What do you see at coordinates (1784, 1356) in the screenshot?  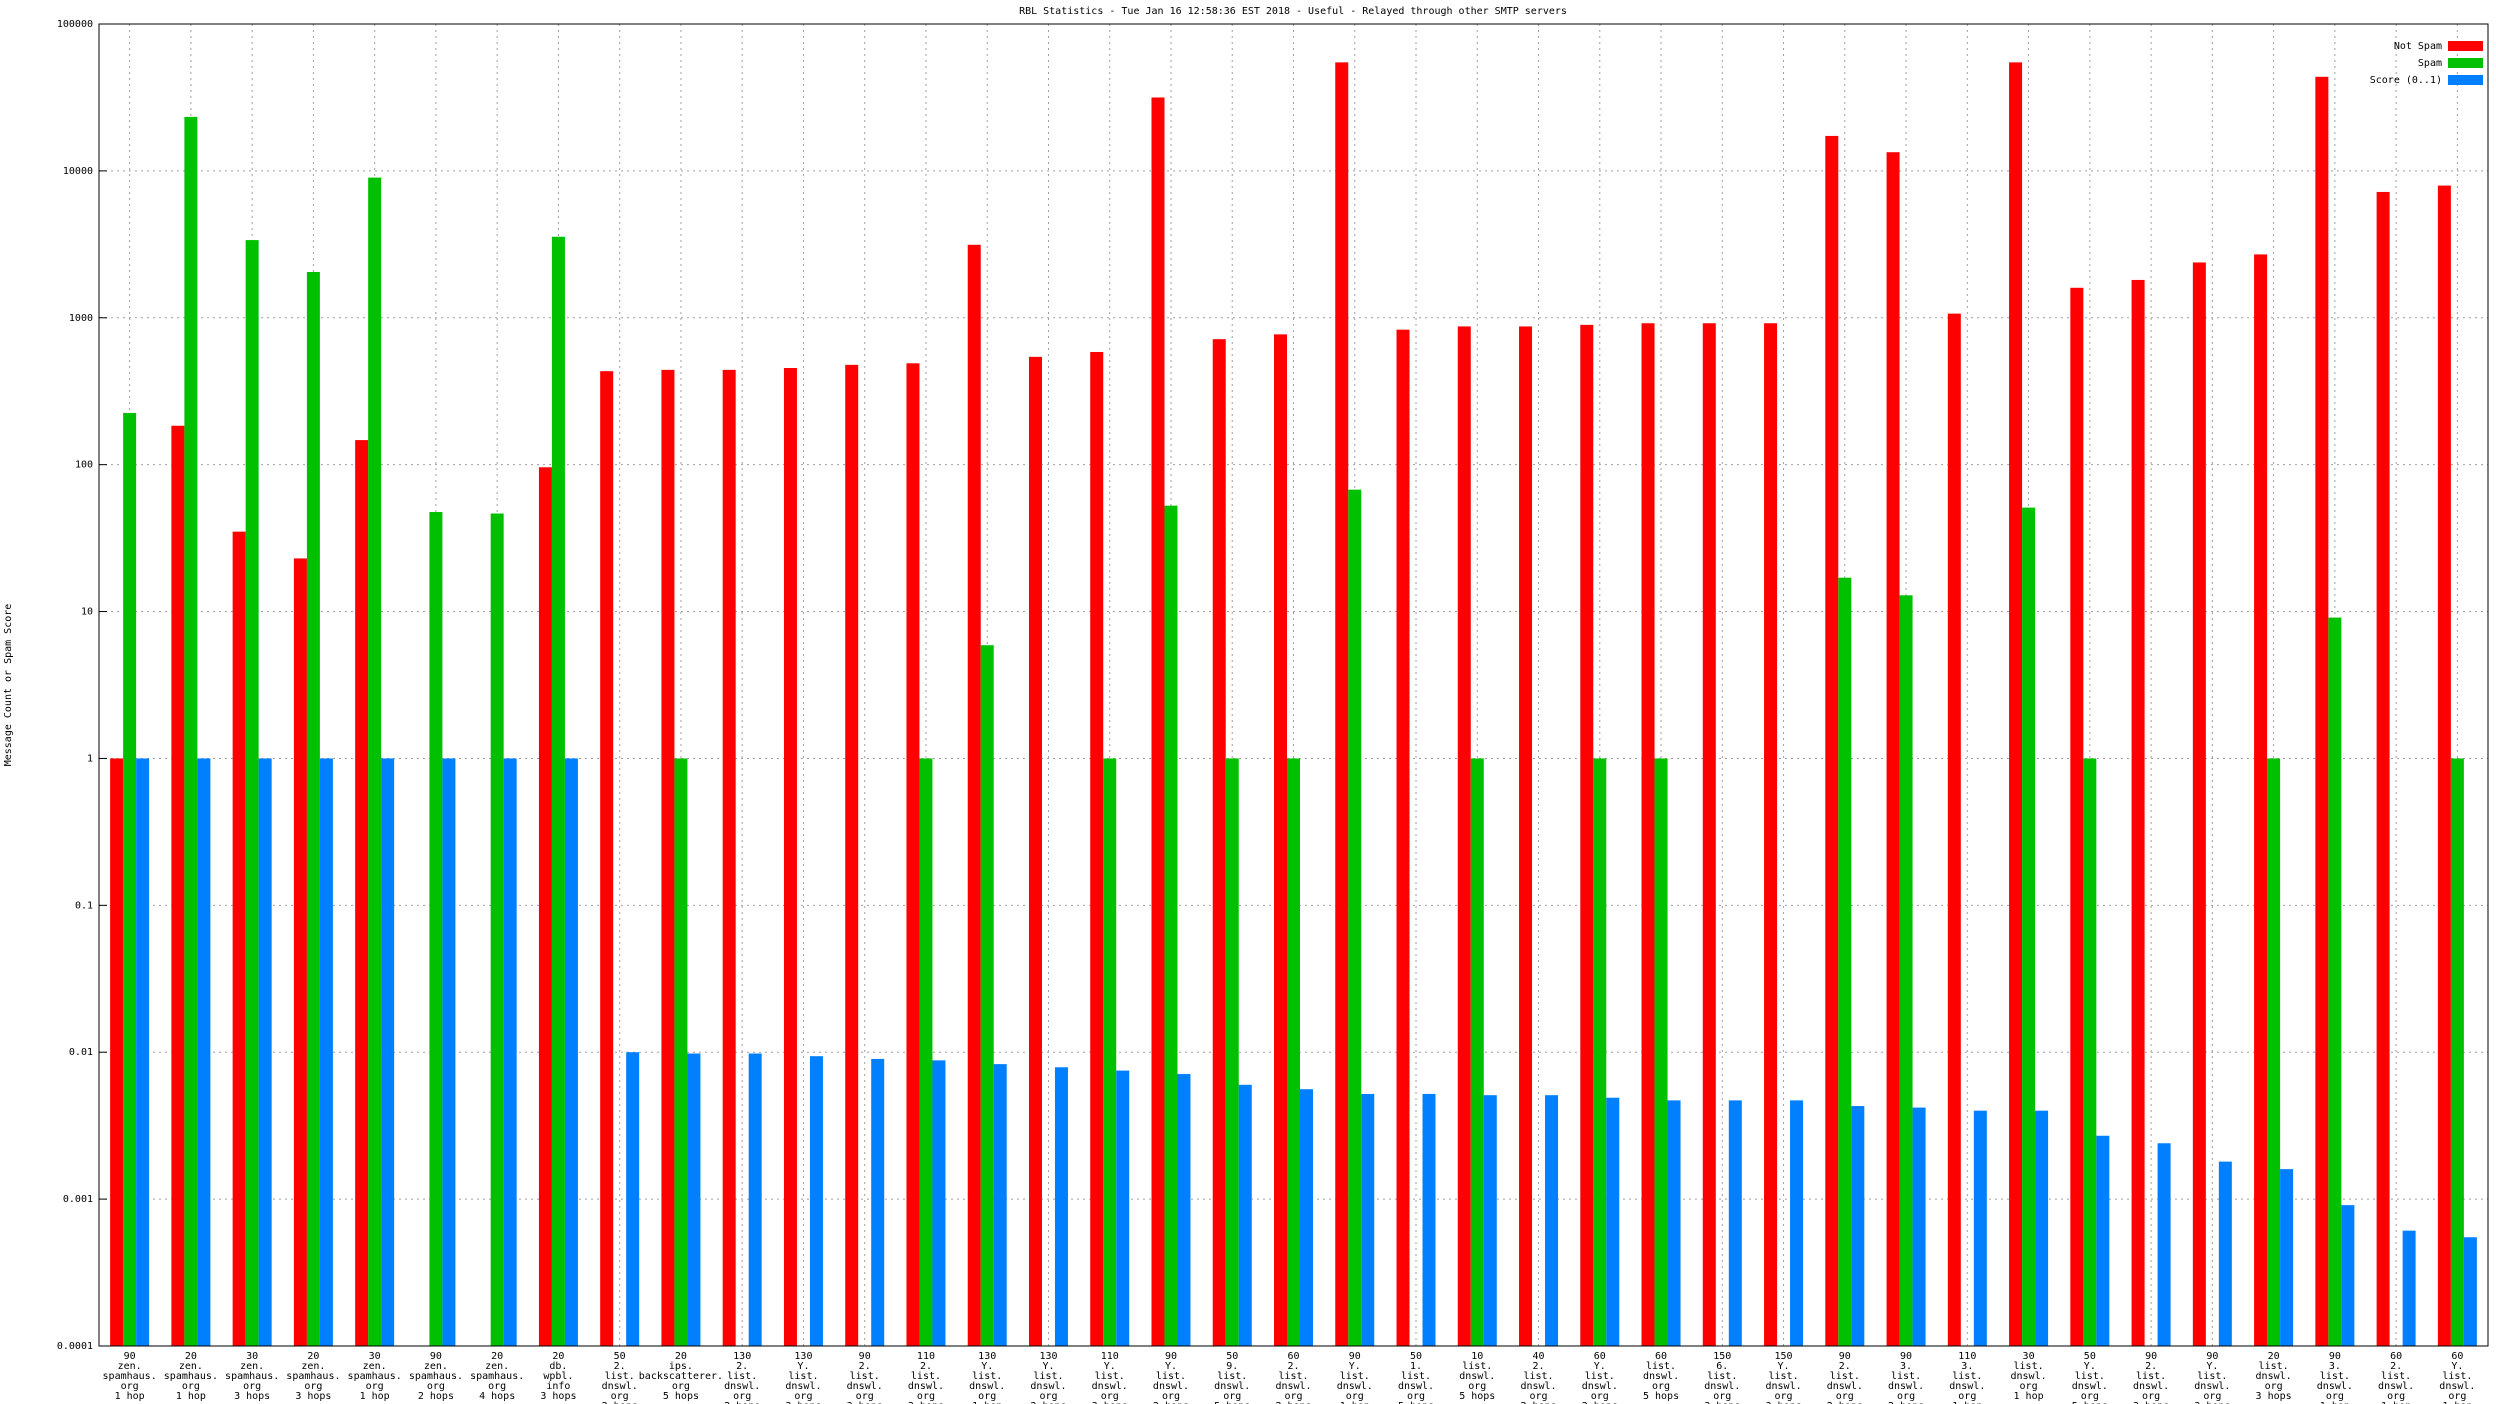 I see `x-tick-label-line: 150` at bounding box center [1784, 1356].